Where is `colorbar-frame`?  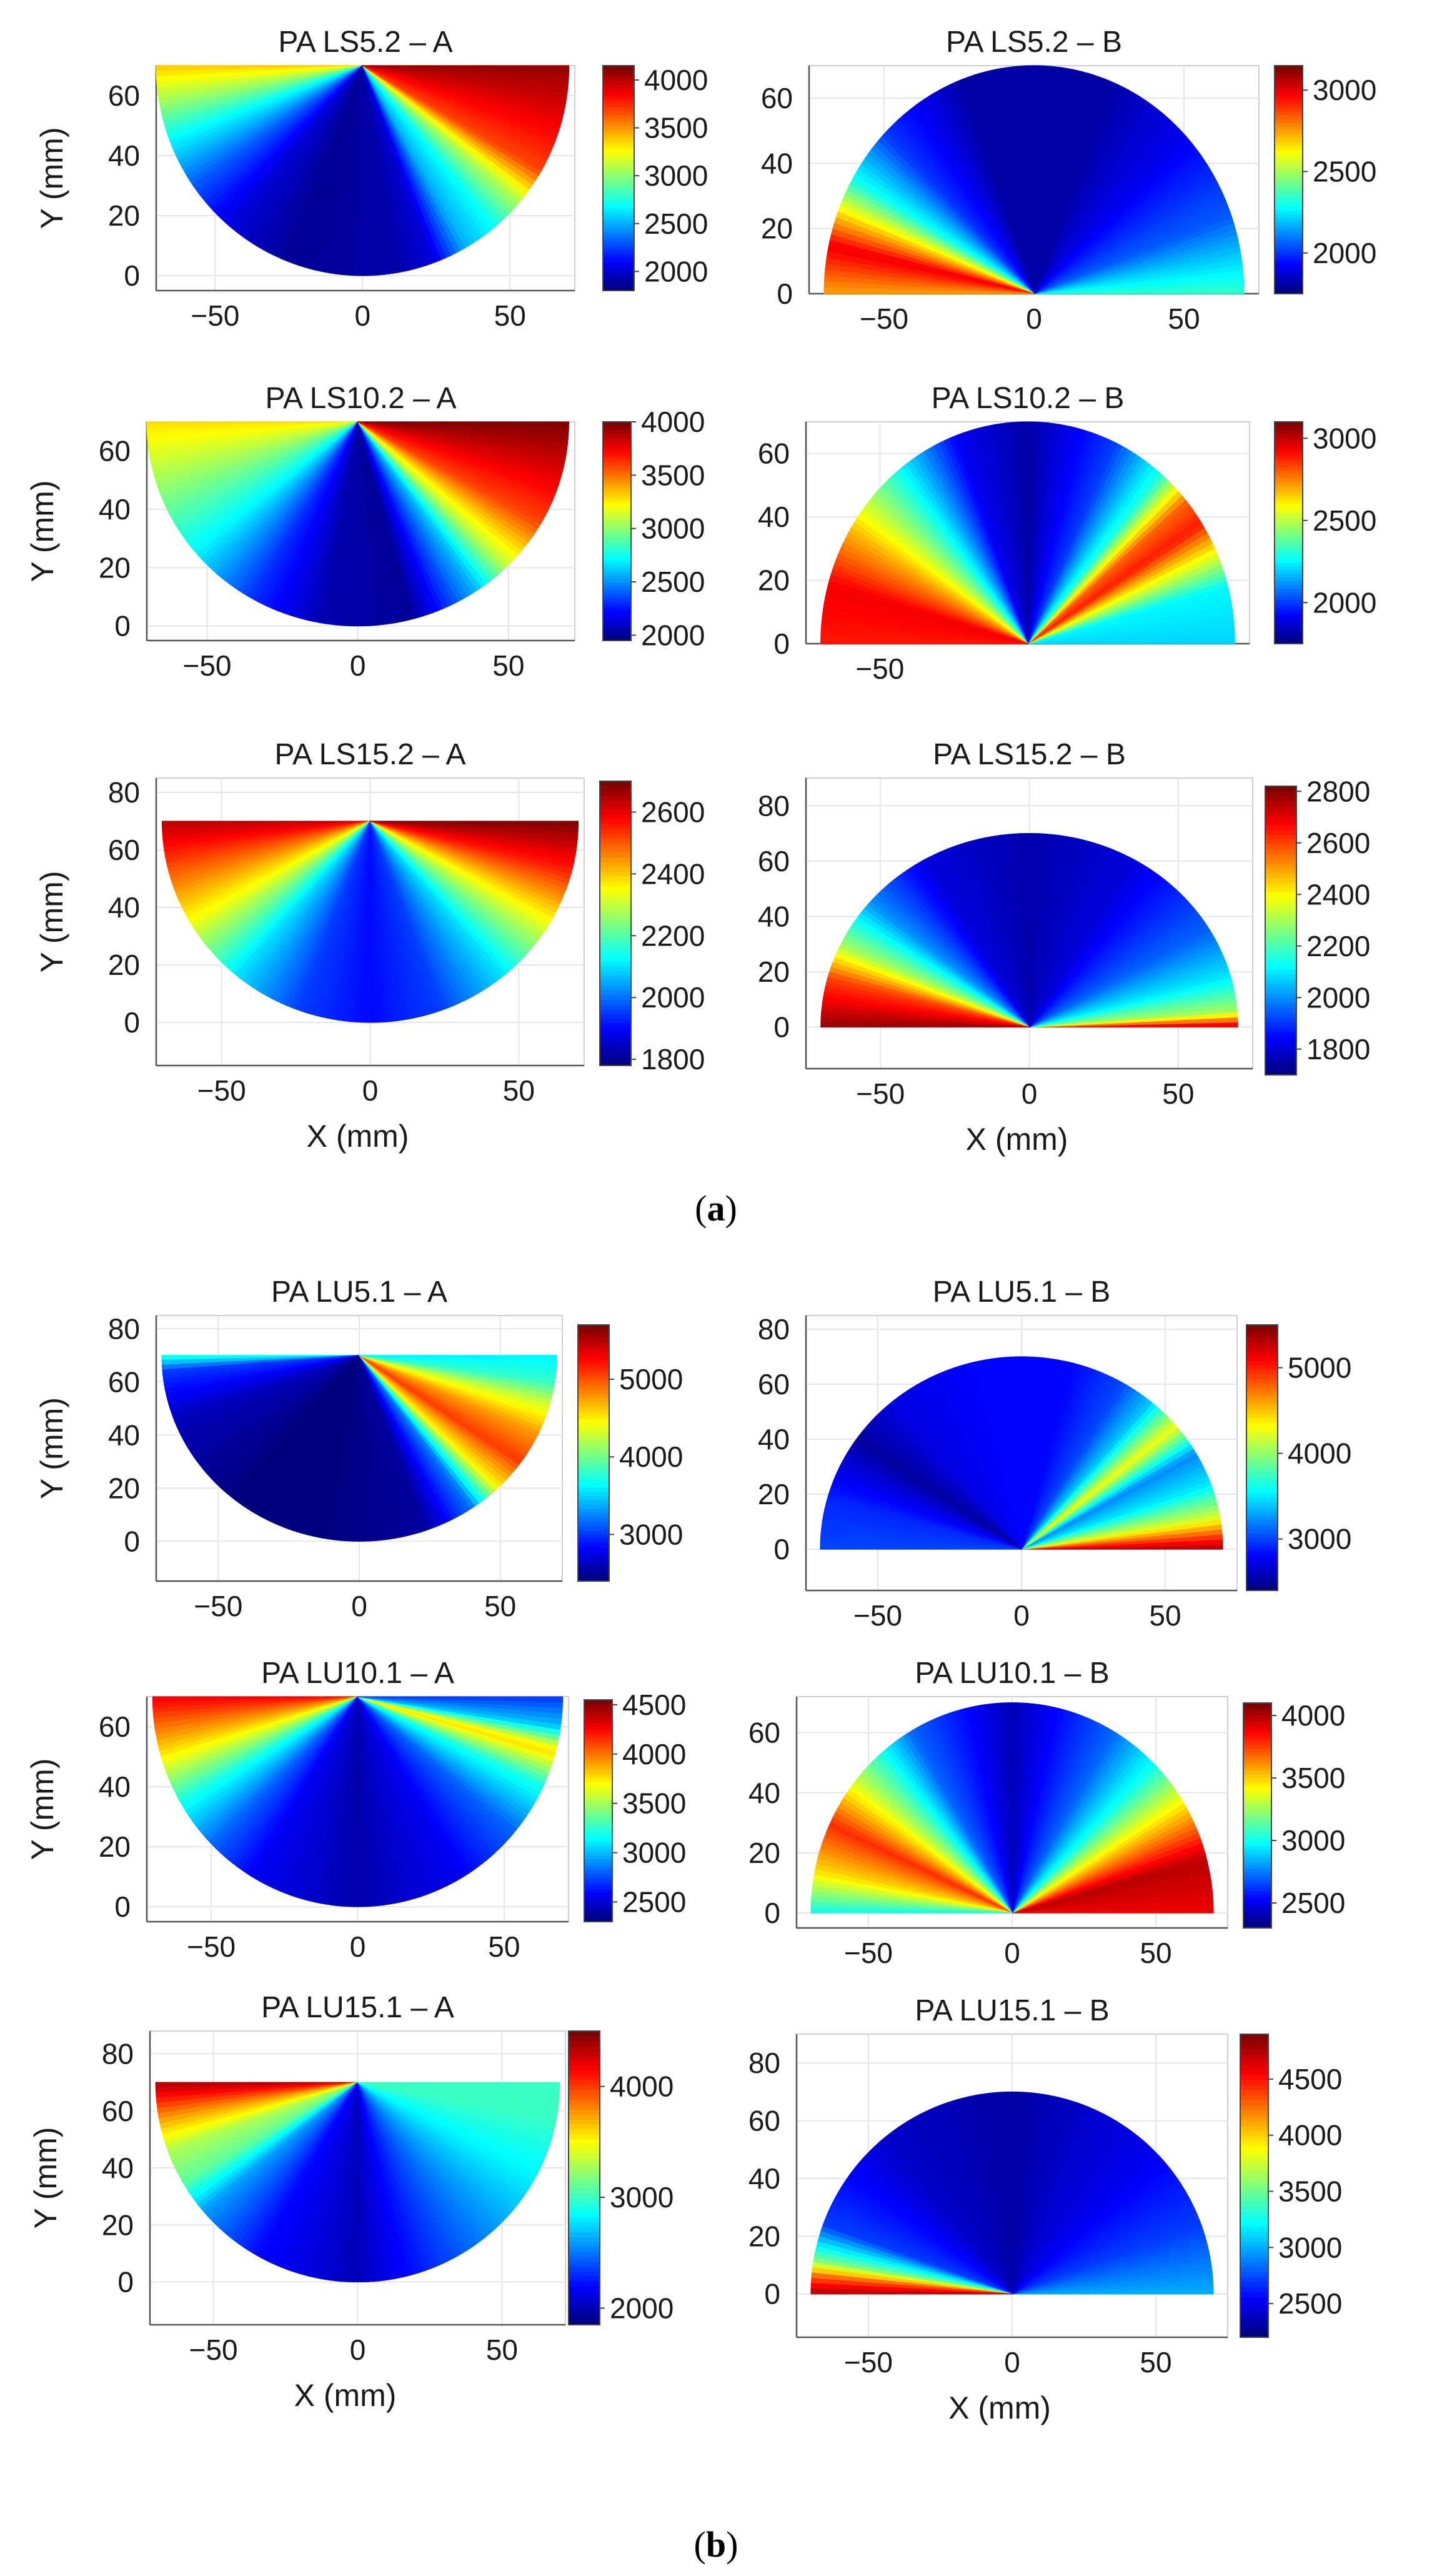 colorbar-frame is located at coordinates (615, 923).